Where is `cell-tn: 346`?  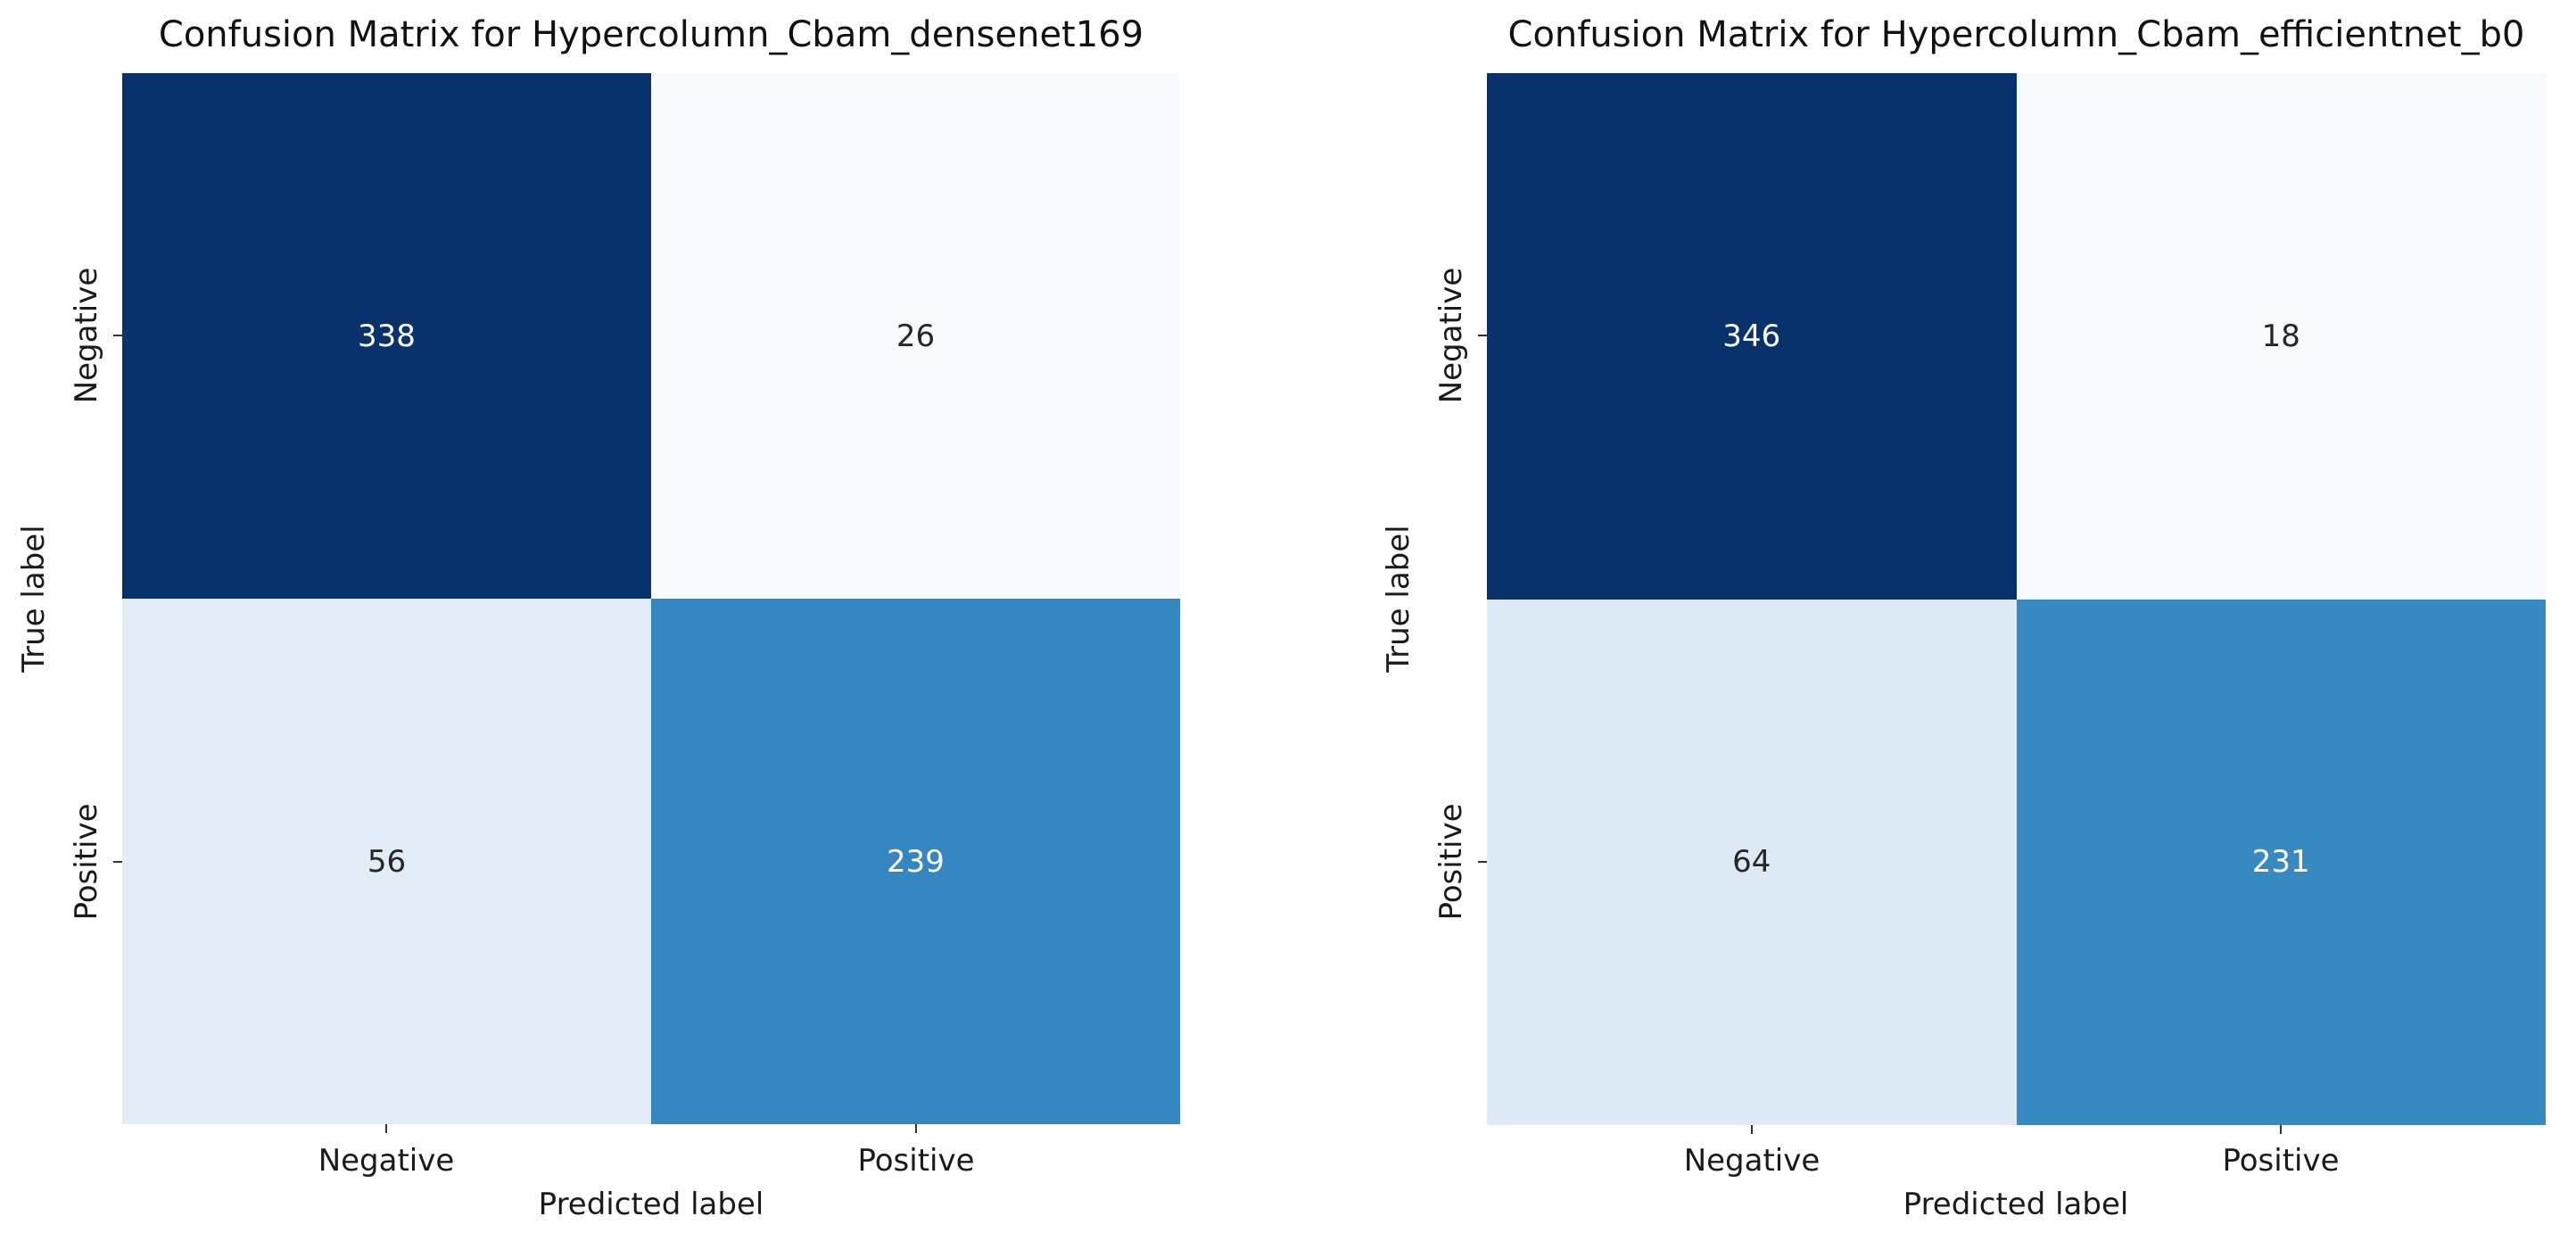 cell-tn: 346 is located at coordinates (1752, 336).